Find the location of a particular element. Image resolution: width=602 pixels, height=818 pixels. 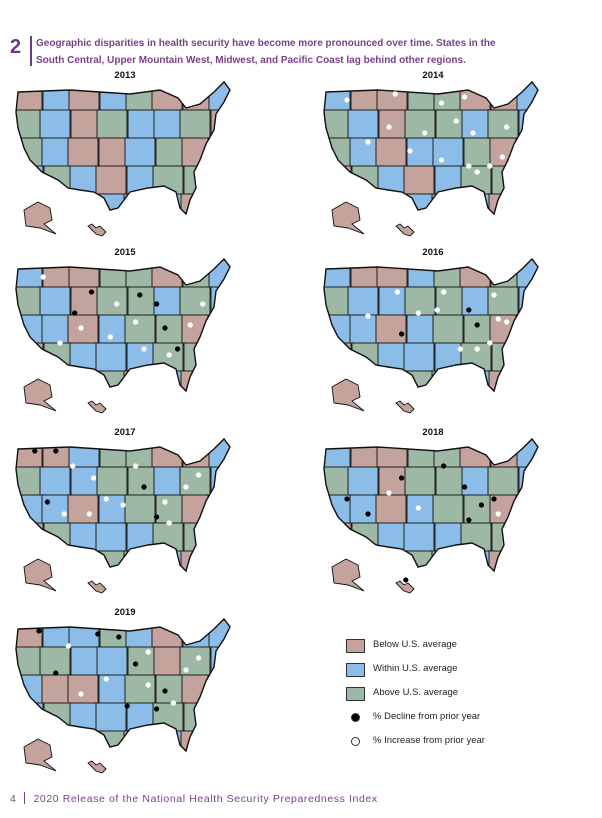

map-year-label: 2018 is located at coordinates (432, 432).